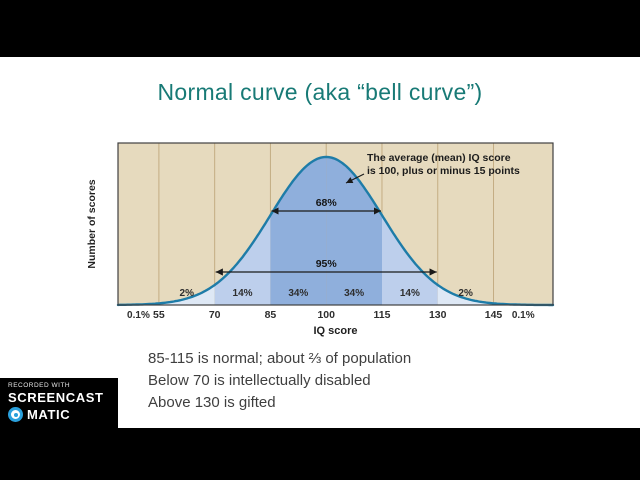  What do you see at coordinates (494, 315) in the screenshot?
I see `x-tick-label: 145` at bounding box center [494, 315].